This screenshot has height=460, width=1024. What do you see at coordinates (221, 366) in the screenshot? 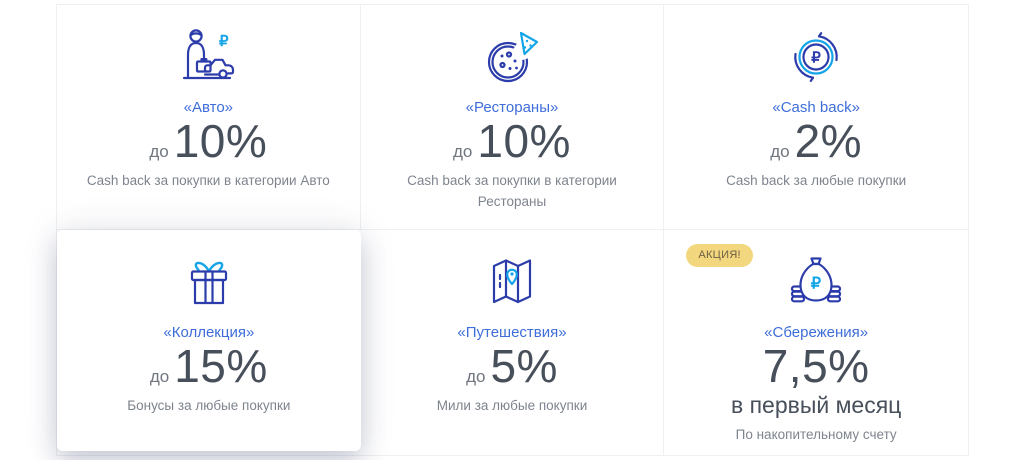
I see `rate-value: 15%` at bounding box center [221, 366].